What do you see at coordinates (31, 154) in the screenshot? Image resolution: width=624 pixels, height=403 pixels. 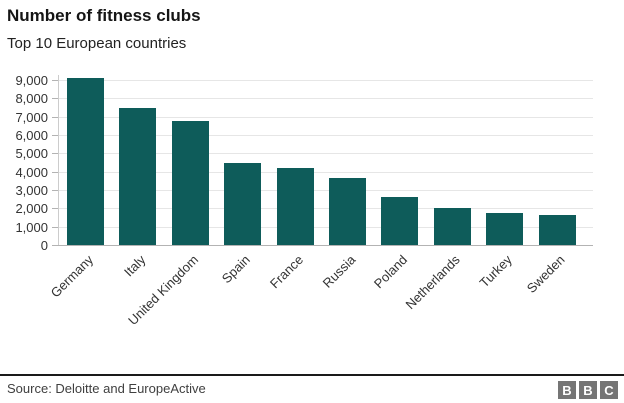 I see `y-tick-label: 5,000` at bounding box center [31, 154].